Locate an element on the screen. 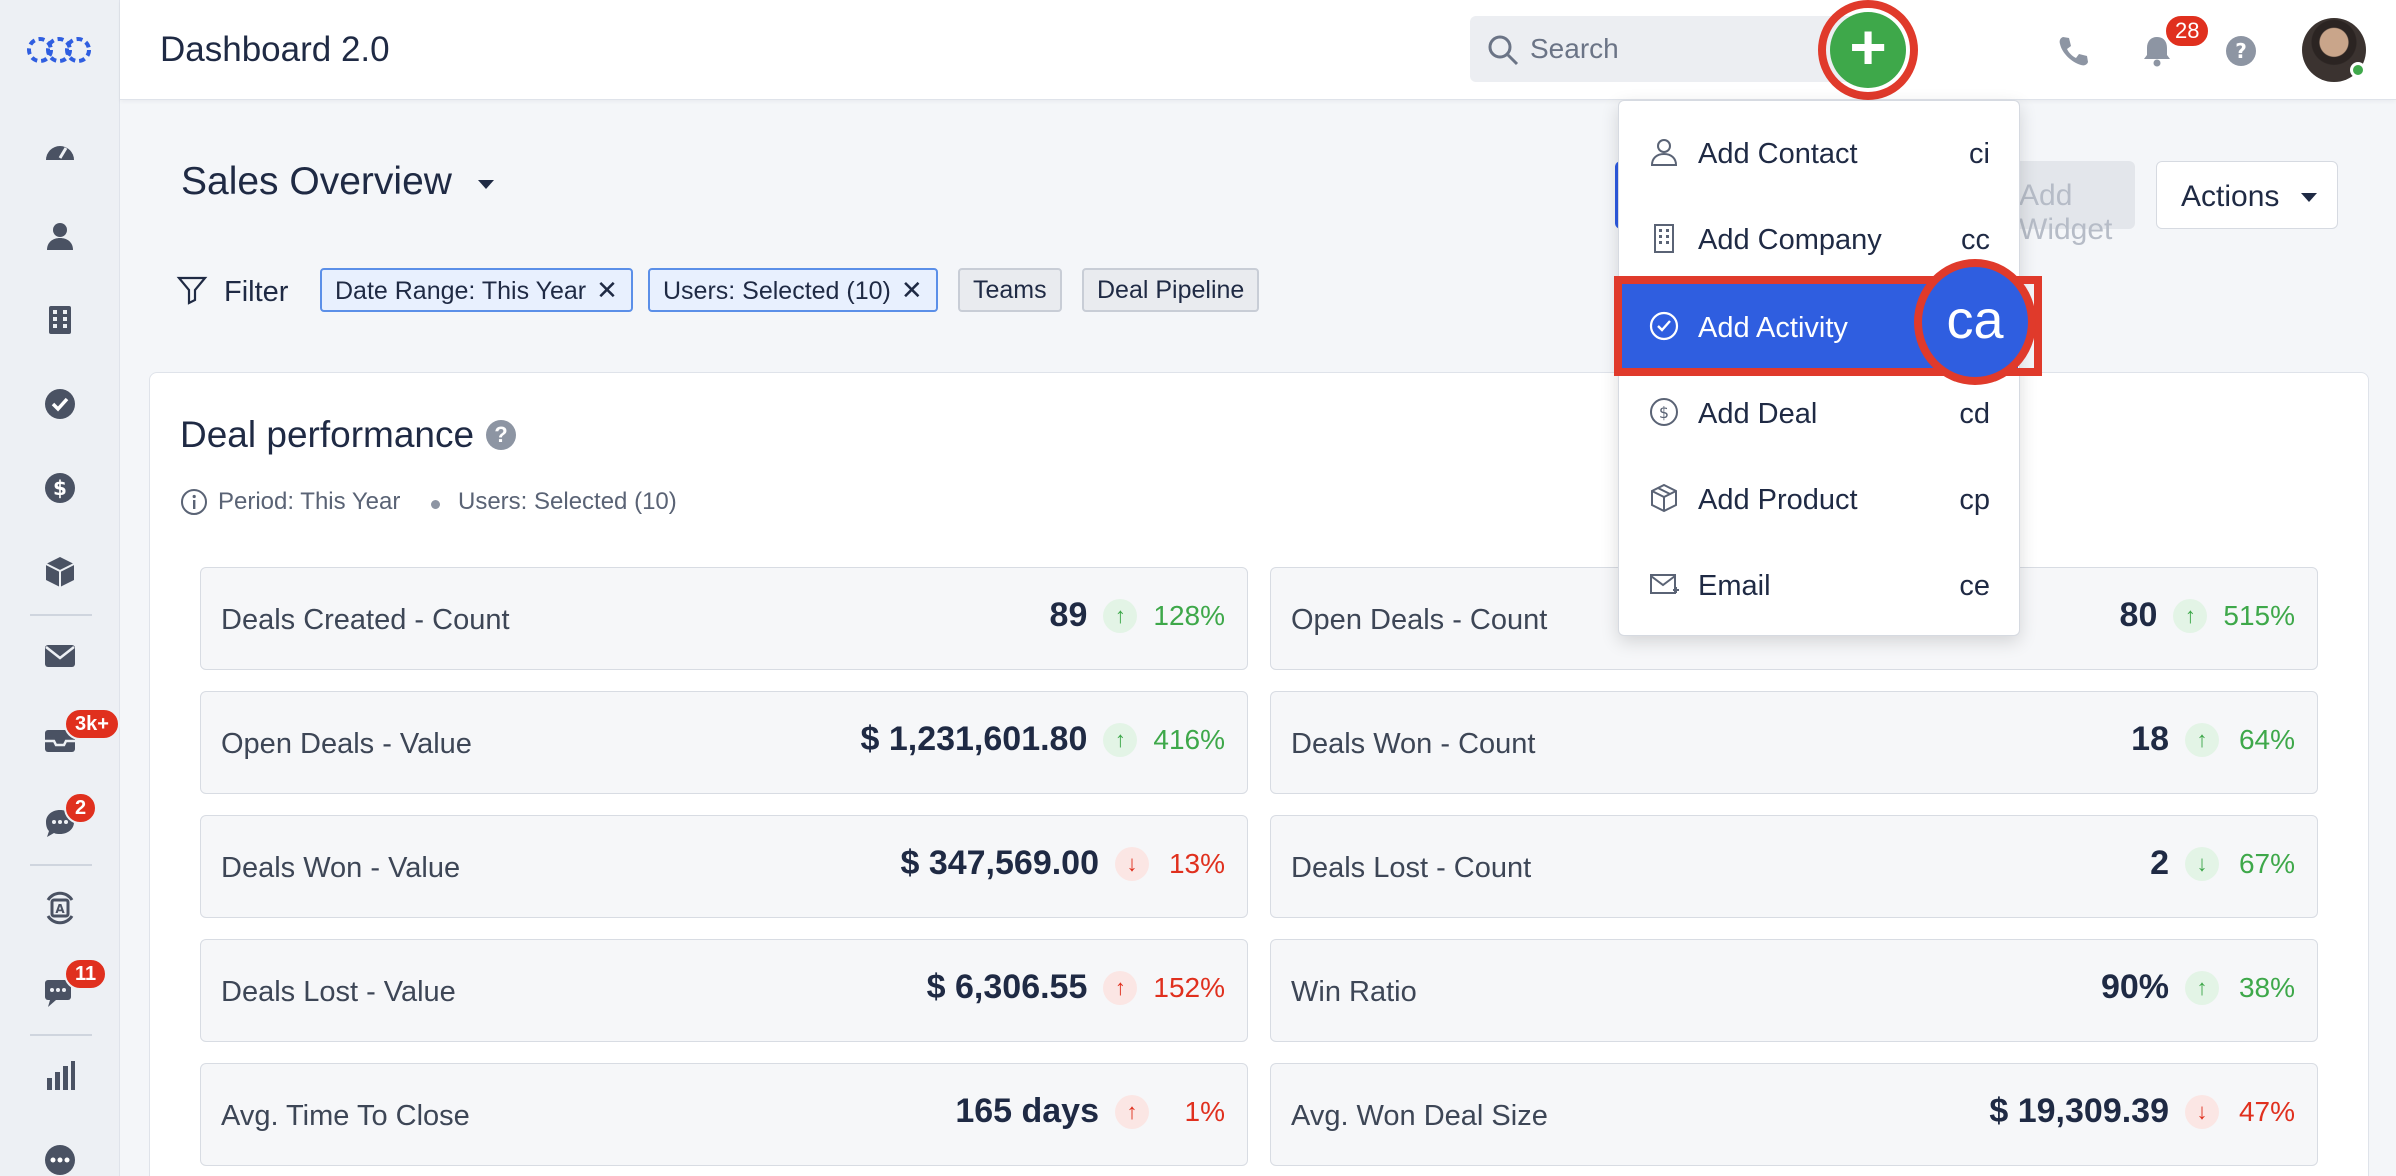 Image resolution: width=2396 pixels, height=1176 pixels. metric-values: 18 ↑ 64% is located at coordinates (2213, 739).